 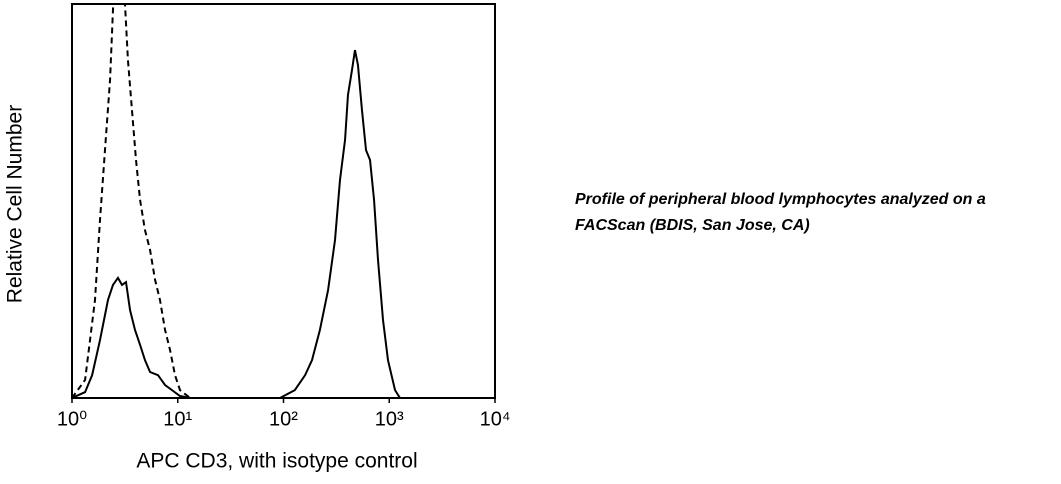 What do you see at coordinates (389, 419) in the screenshot?
I see `x-tick-label: 10³` at bounding box center [389, 419].